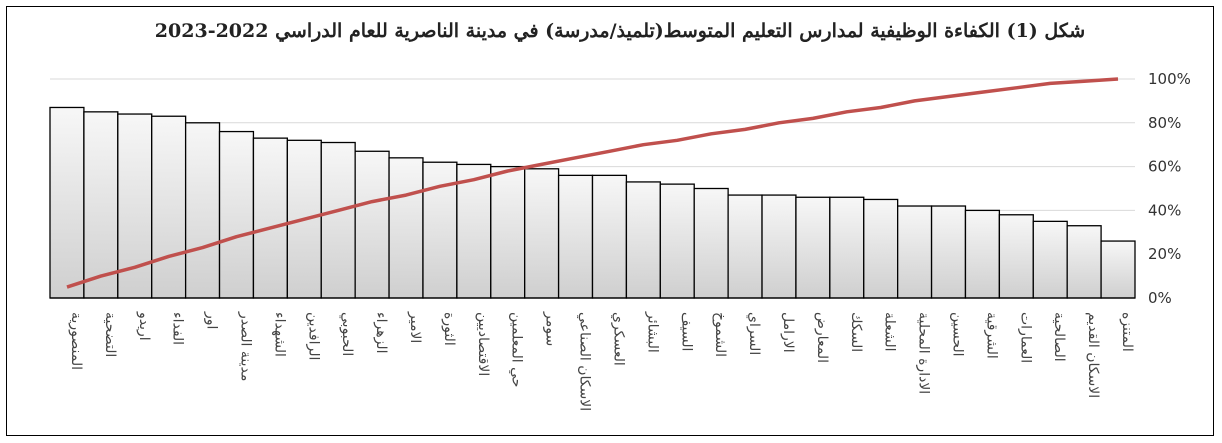  What do you see at coordinates (178, 328) in the screenshot?
I see `x-category-label: الفداء` at bounding box center [178, 328].